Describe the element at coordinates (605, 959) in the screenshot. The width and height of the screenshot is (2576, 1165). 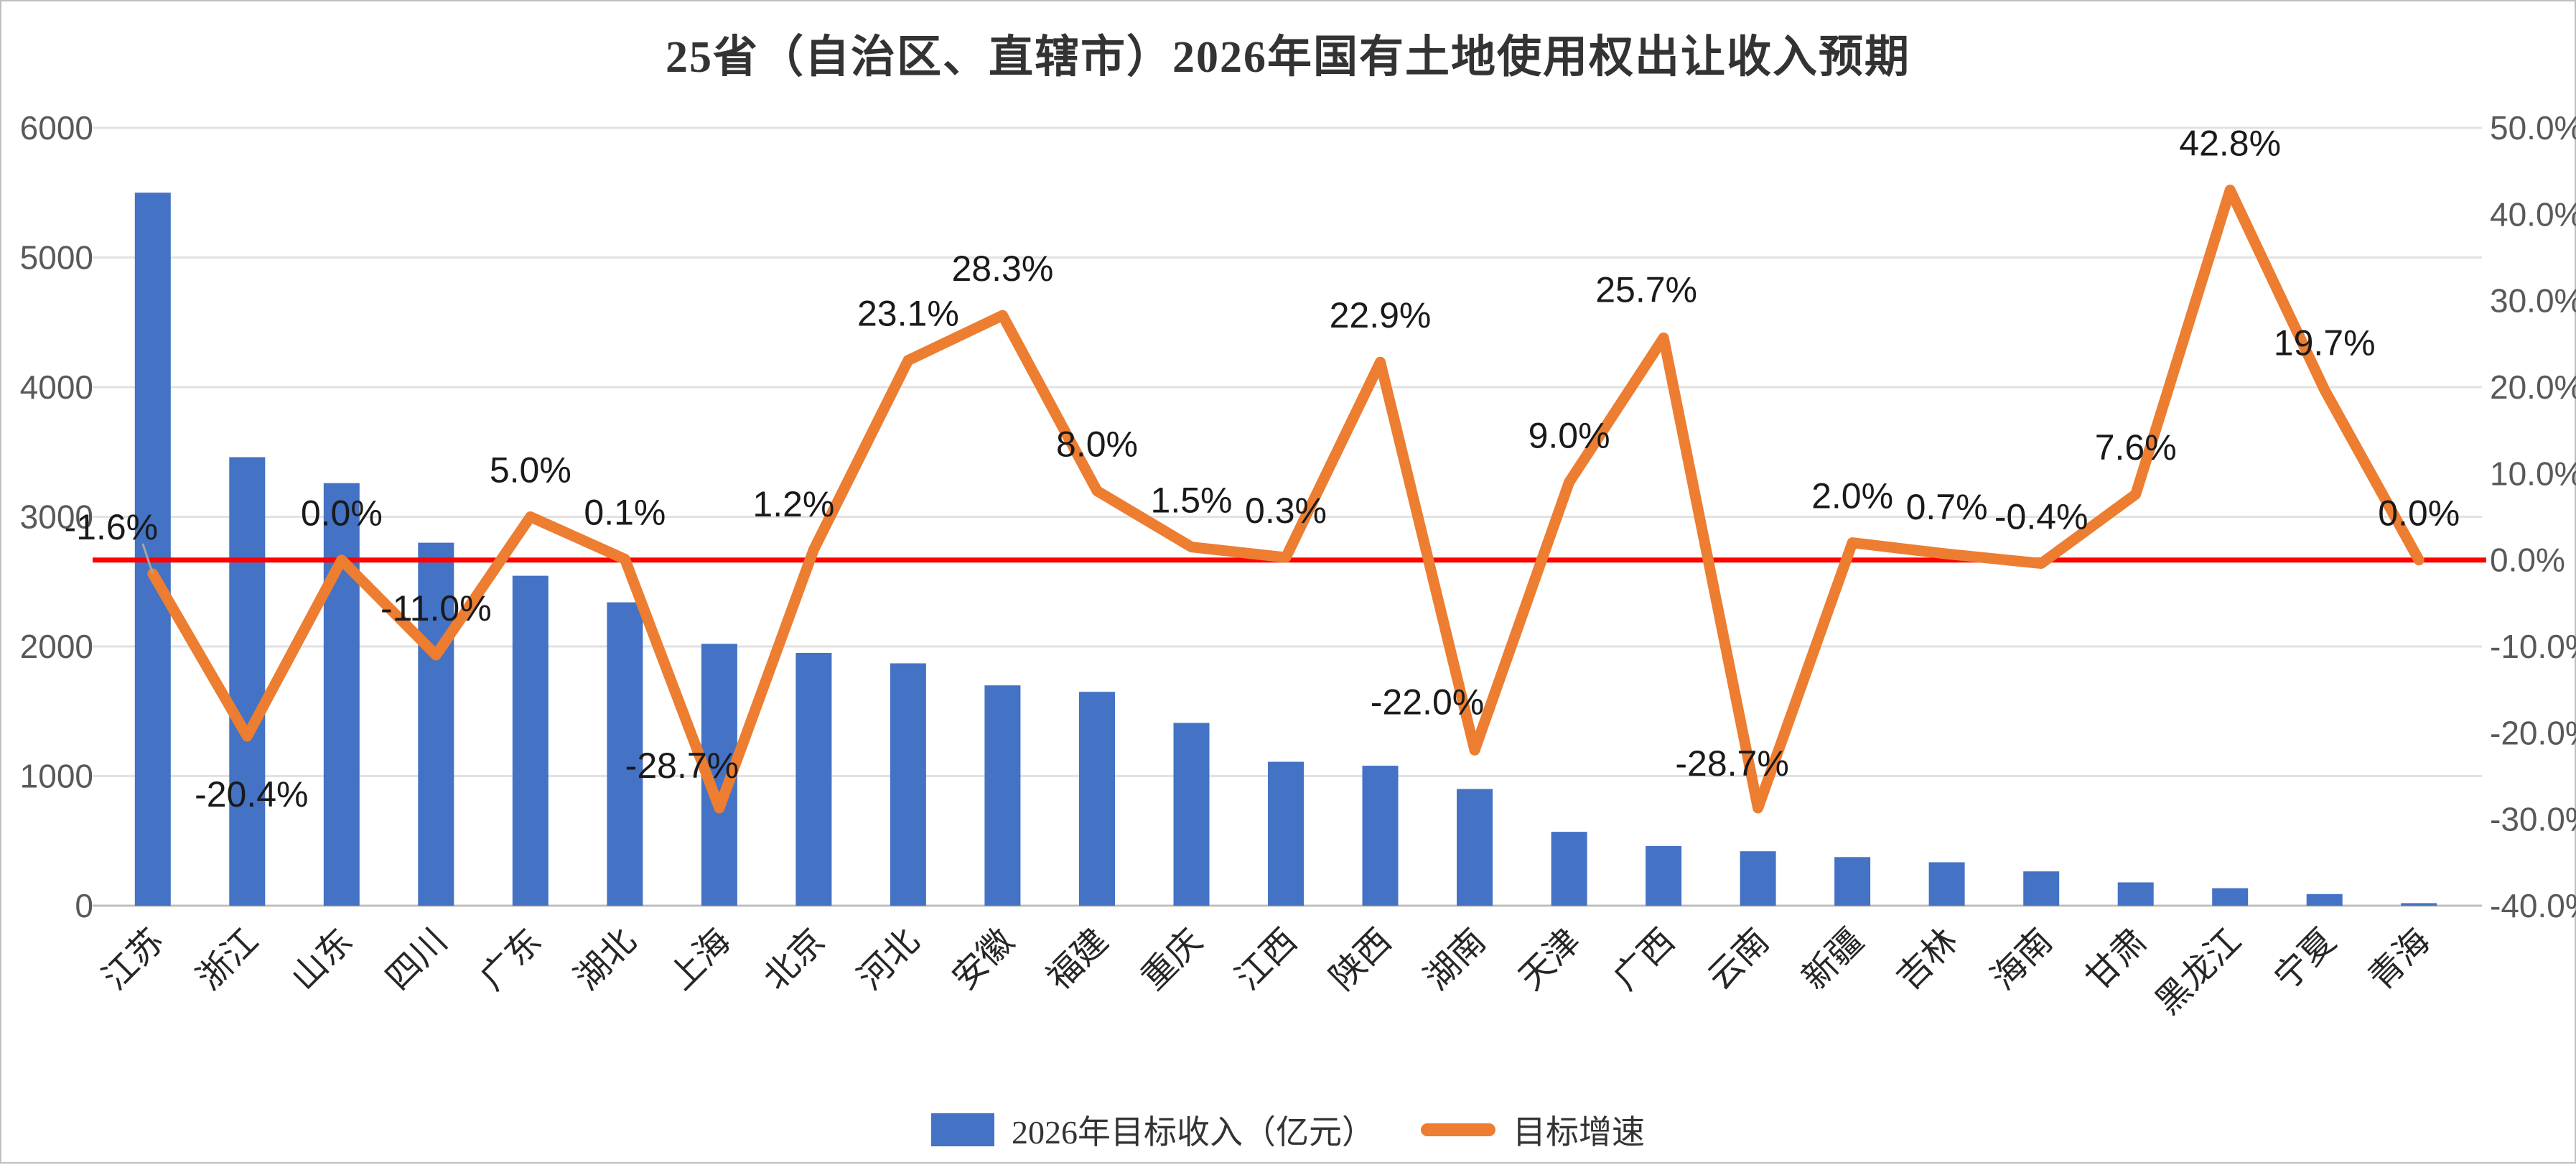
I see `x-axis-category-label: 湖北` at that location.